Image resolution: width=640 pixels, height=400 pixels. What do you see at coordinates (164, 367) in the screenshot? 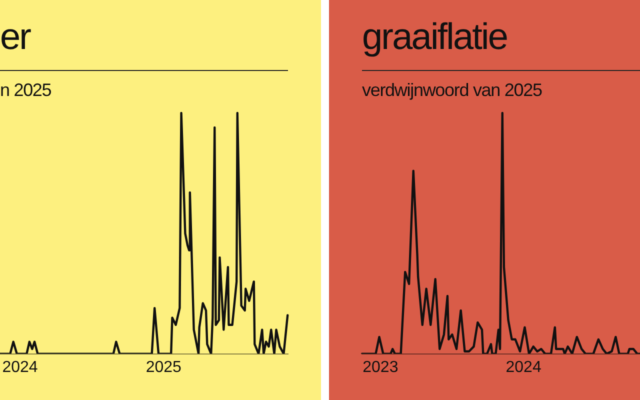
I see `x-tick-label: 2025` at bounding box center [164, 367].